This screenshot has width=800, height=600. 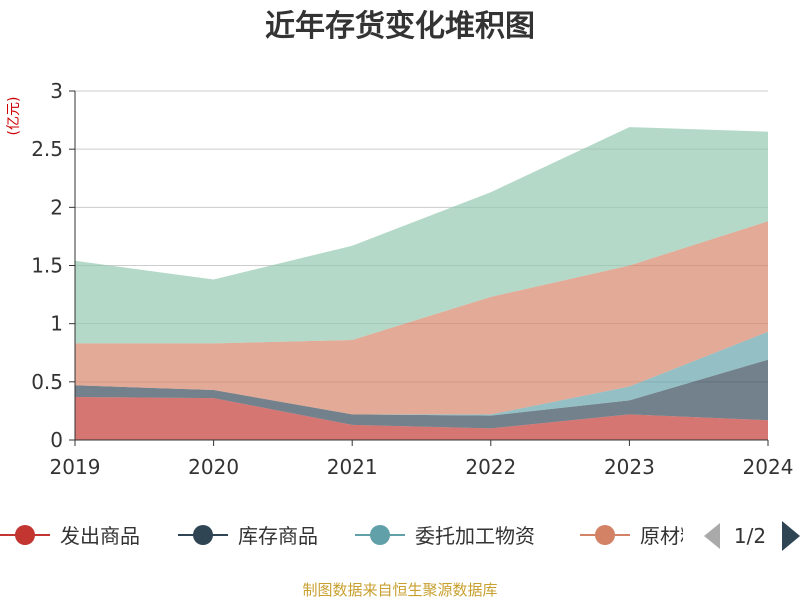 I want to click on legend-item: 发出商品, so click(x=70, y=536).